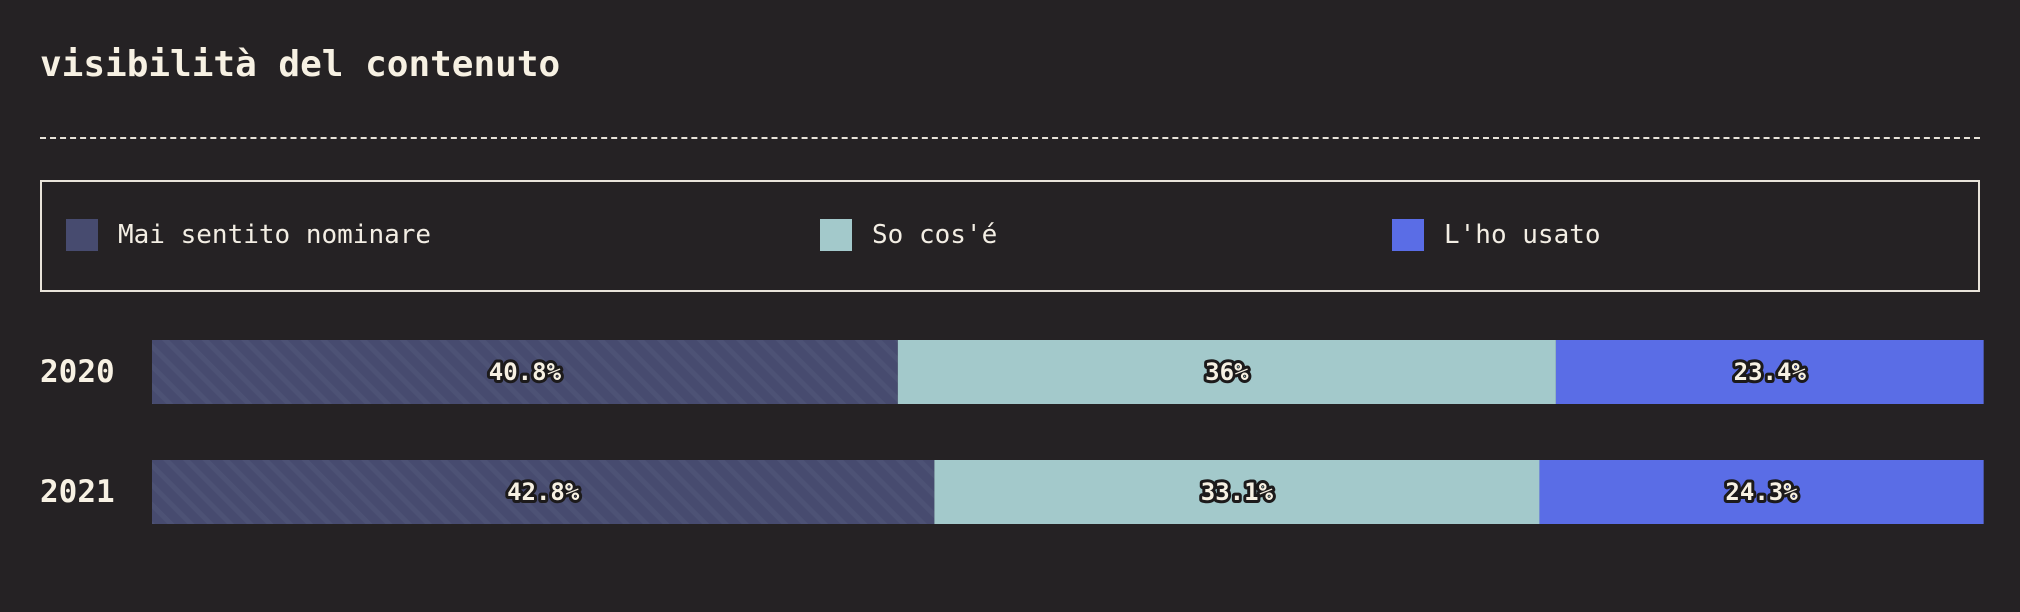 This screenshot has height=612, width=2020. Describe the element at coordinates (935, 235) in the screenshot. I see `legend-label: So cos'é` at that location.